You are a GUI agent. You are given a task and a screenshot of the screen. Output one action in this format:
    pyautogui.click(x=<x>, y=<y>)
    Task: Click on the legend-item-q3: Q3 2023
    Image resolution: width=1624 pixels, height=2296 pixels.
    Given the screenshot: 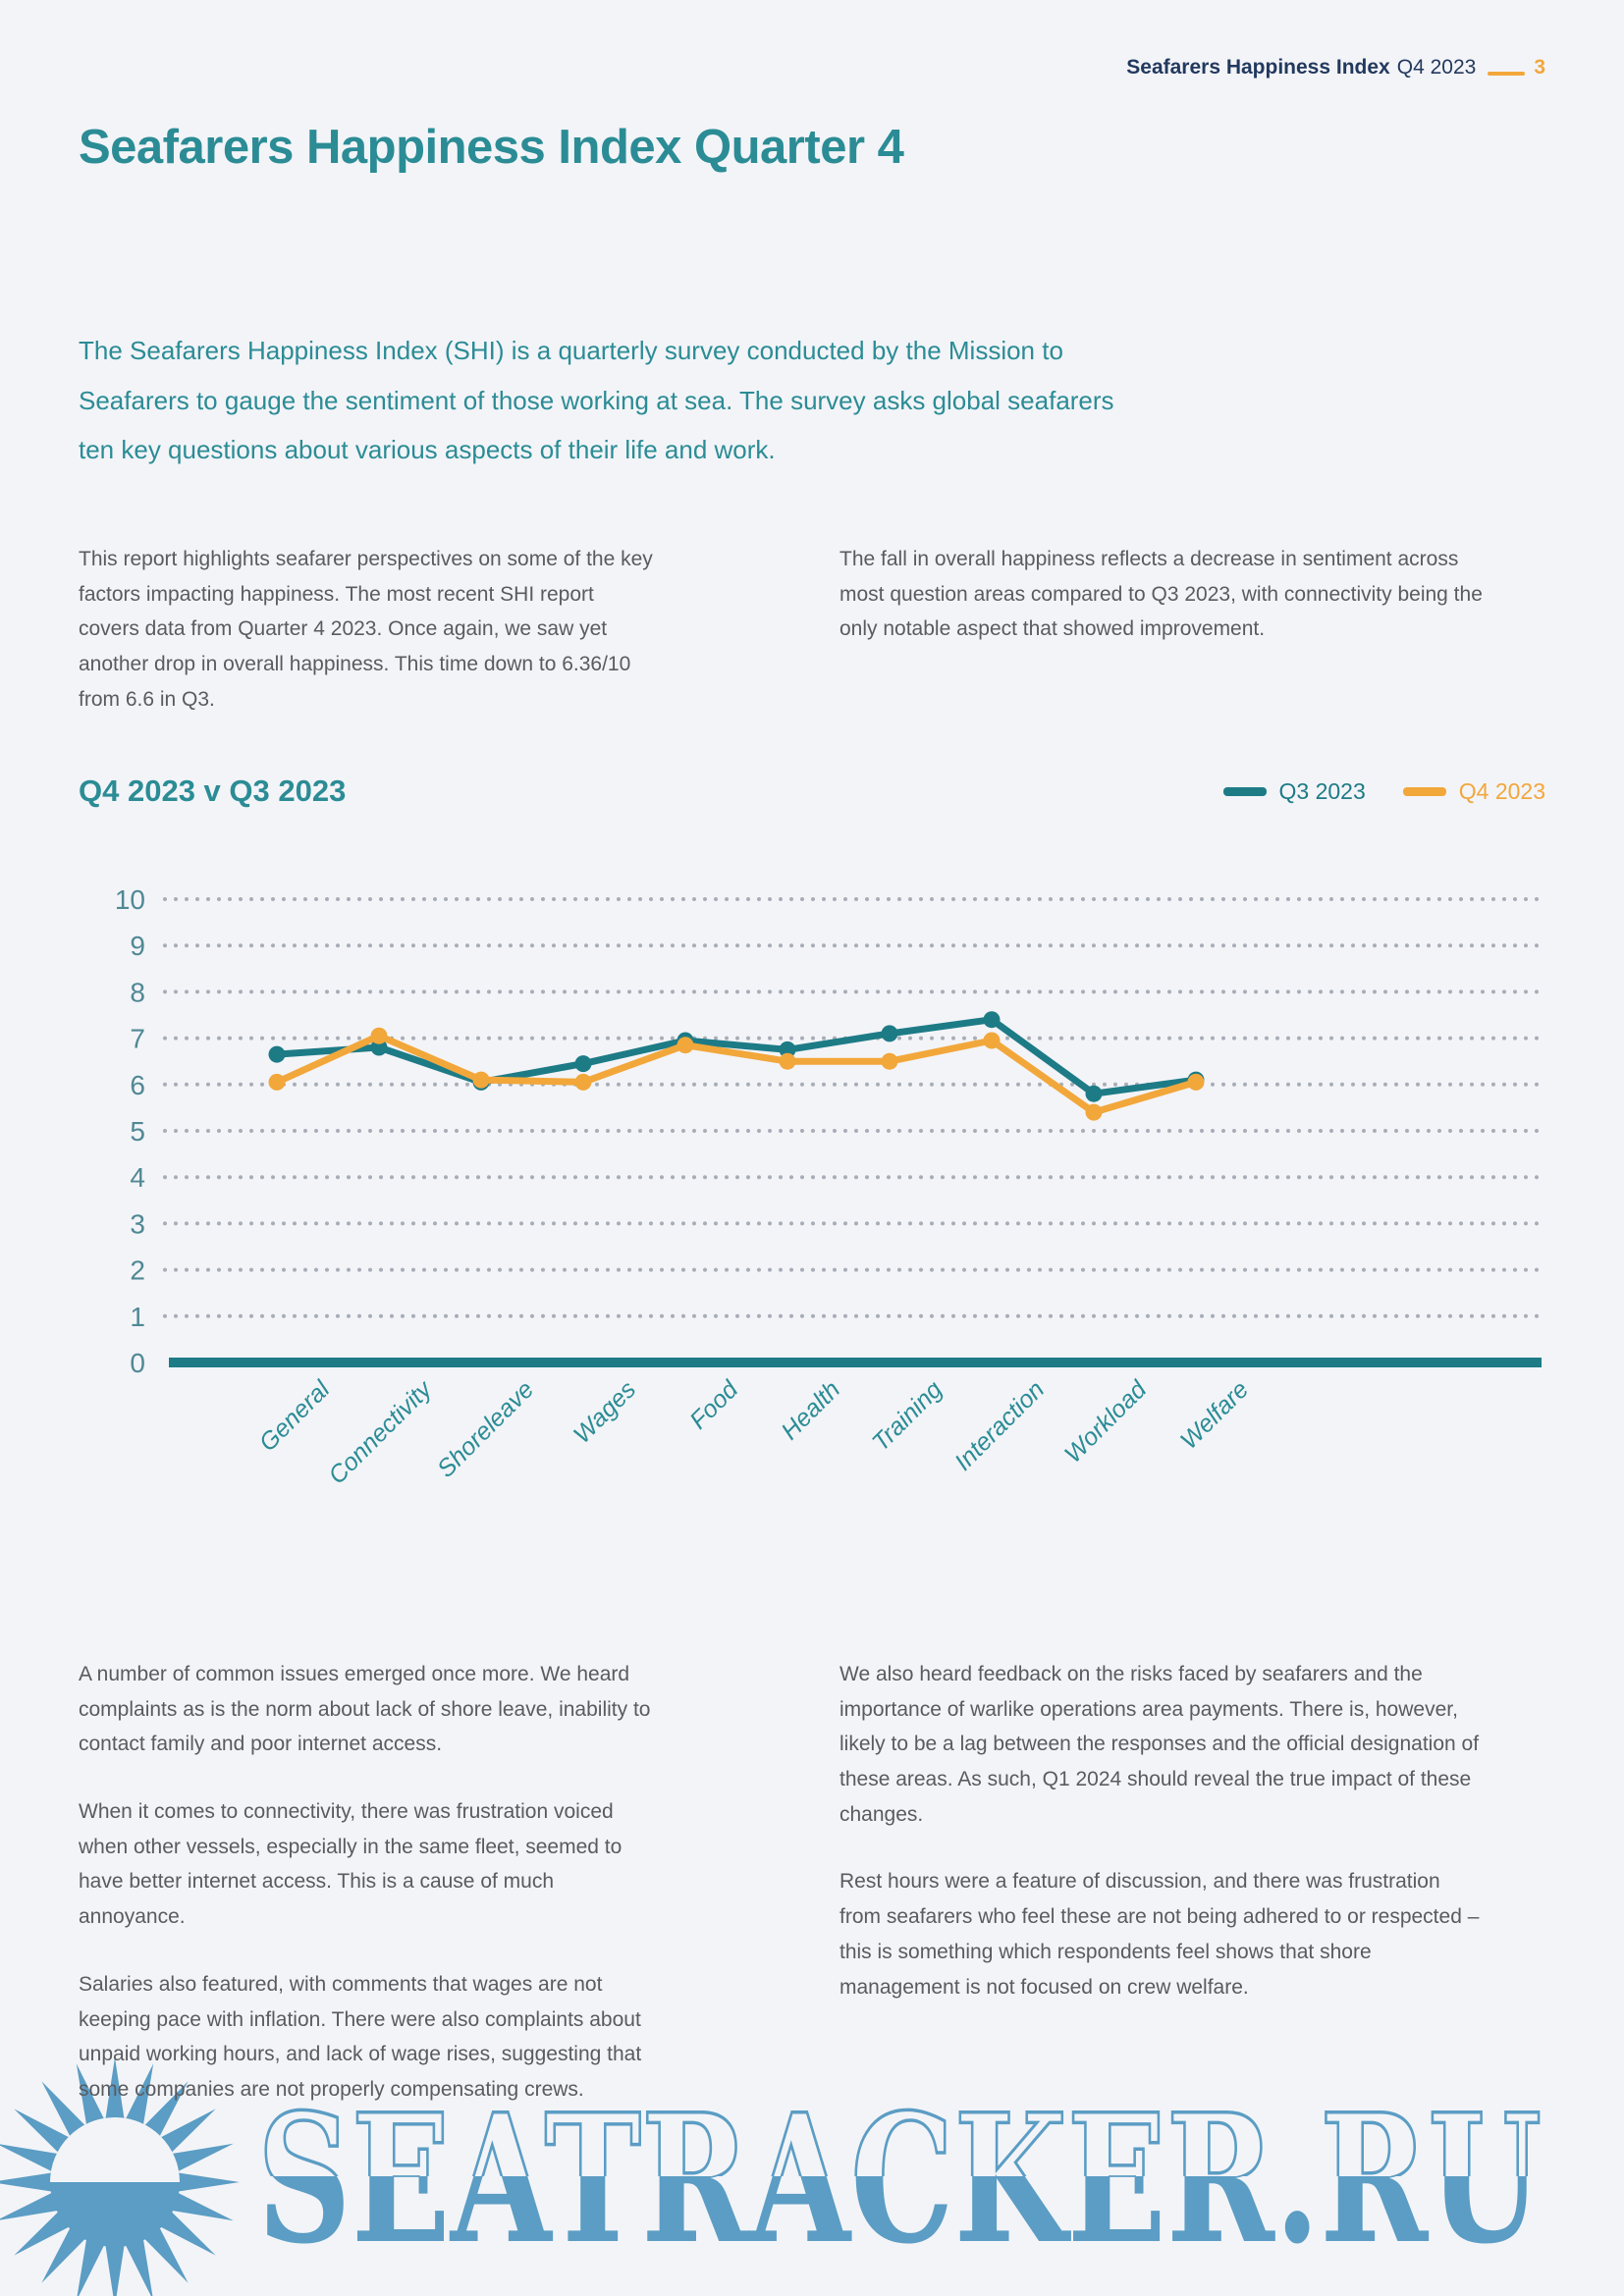 What is the action you would take?
    pyautogui.click(x=1294, y=791)
    